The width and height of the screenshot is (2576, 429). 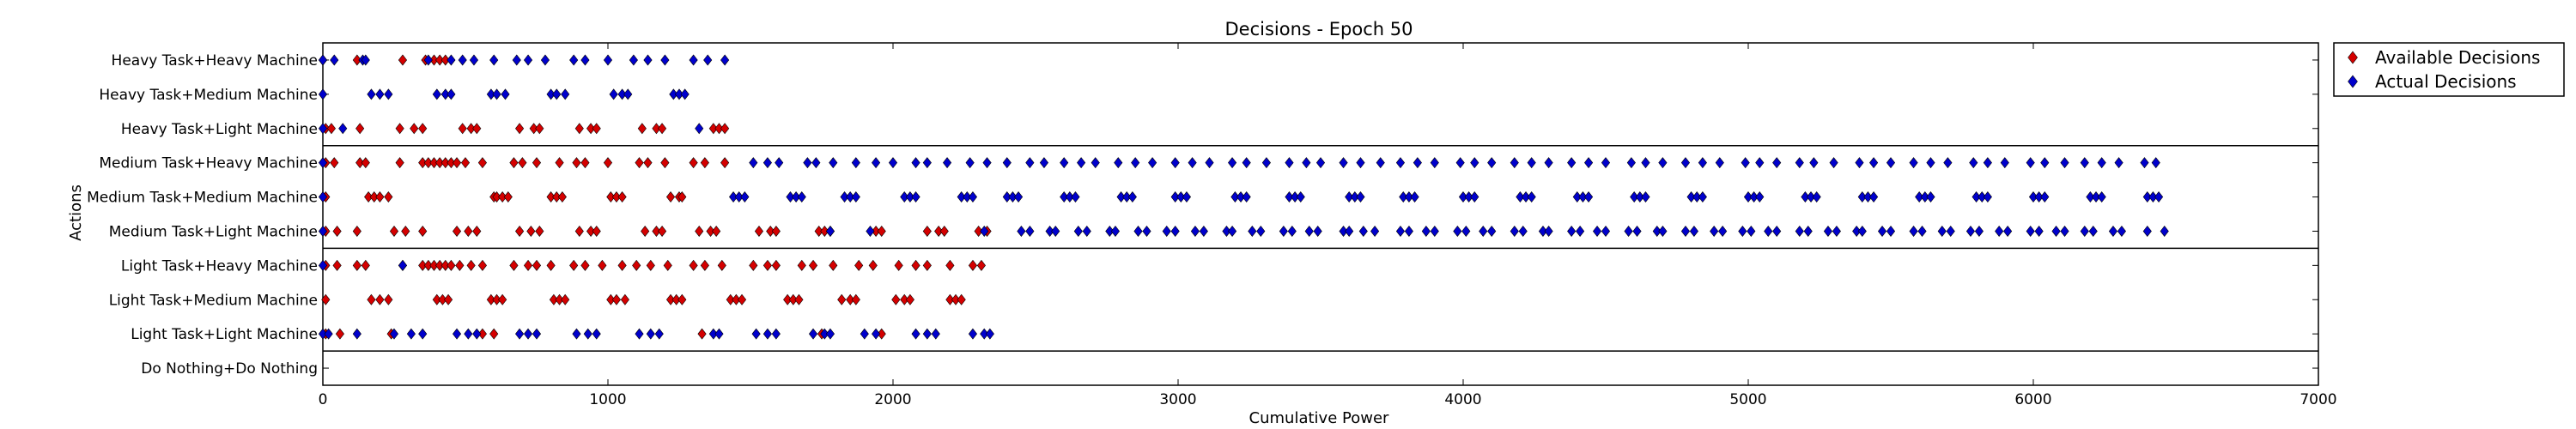 I want to click on y-tick-label: Light Task+Medium Machine, so click(x=213, y=300).